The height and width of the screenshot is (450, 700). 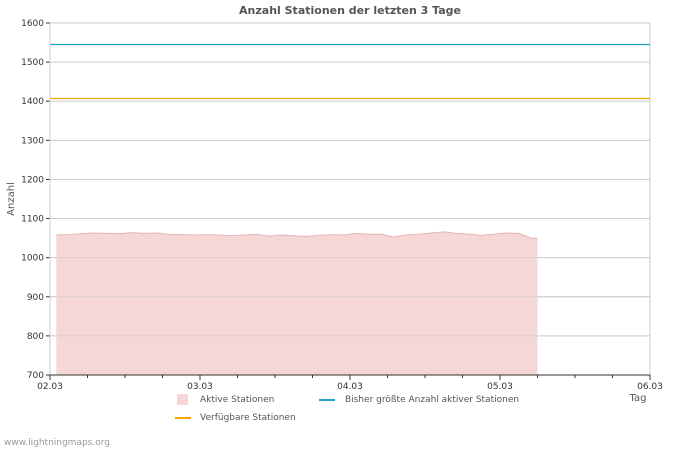 What do you see at coordinates (57, 443) in the screenshot?
I see `footer-link: www.lightningmaps.org` at bounding box center [57, 443].